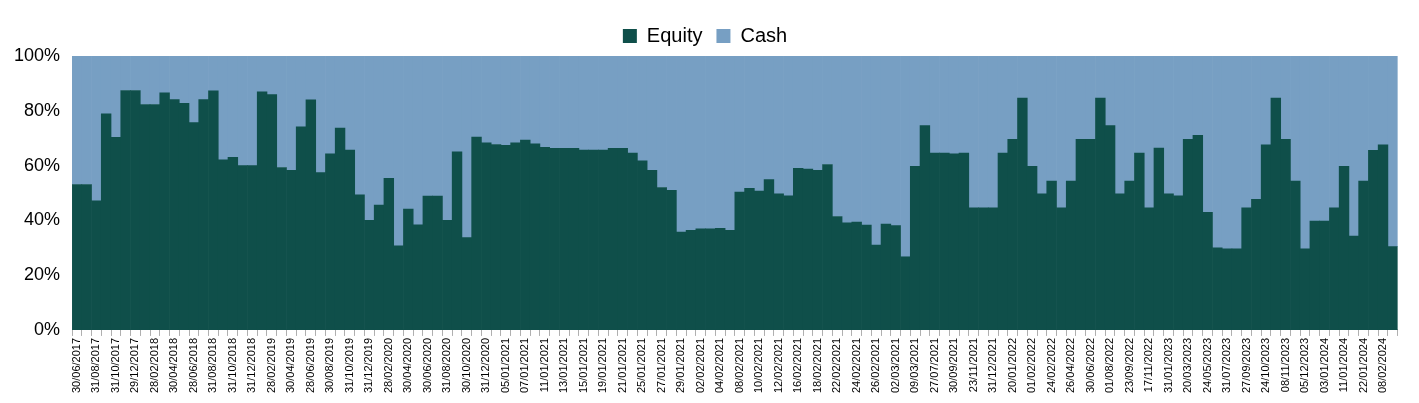  I want to click on legend-label: Equity, so click(674, 34).